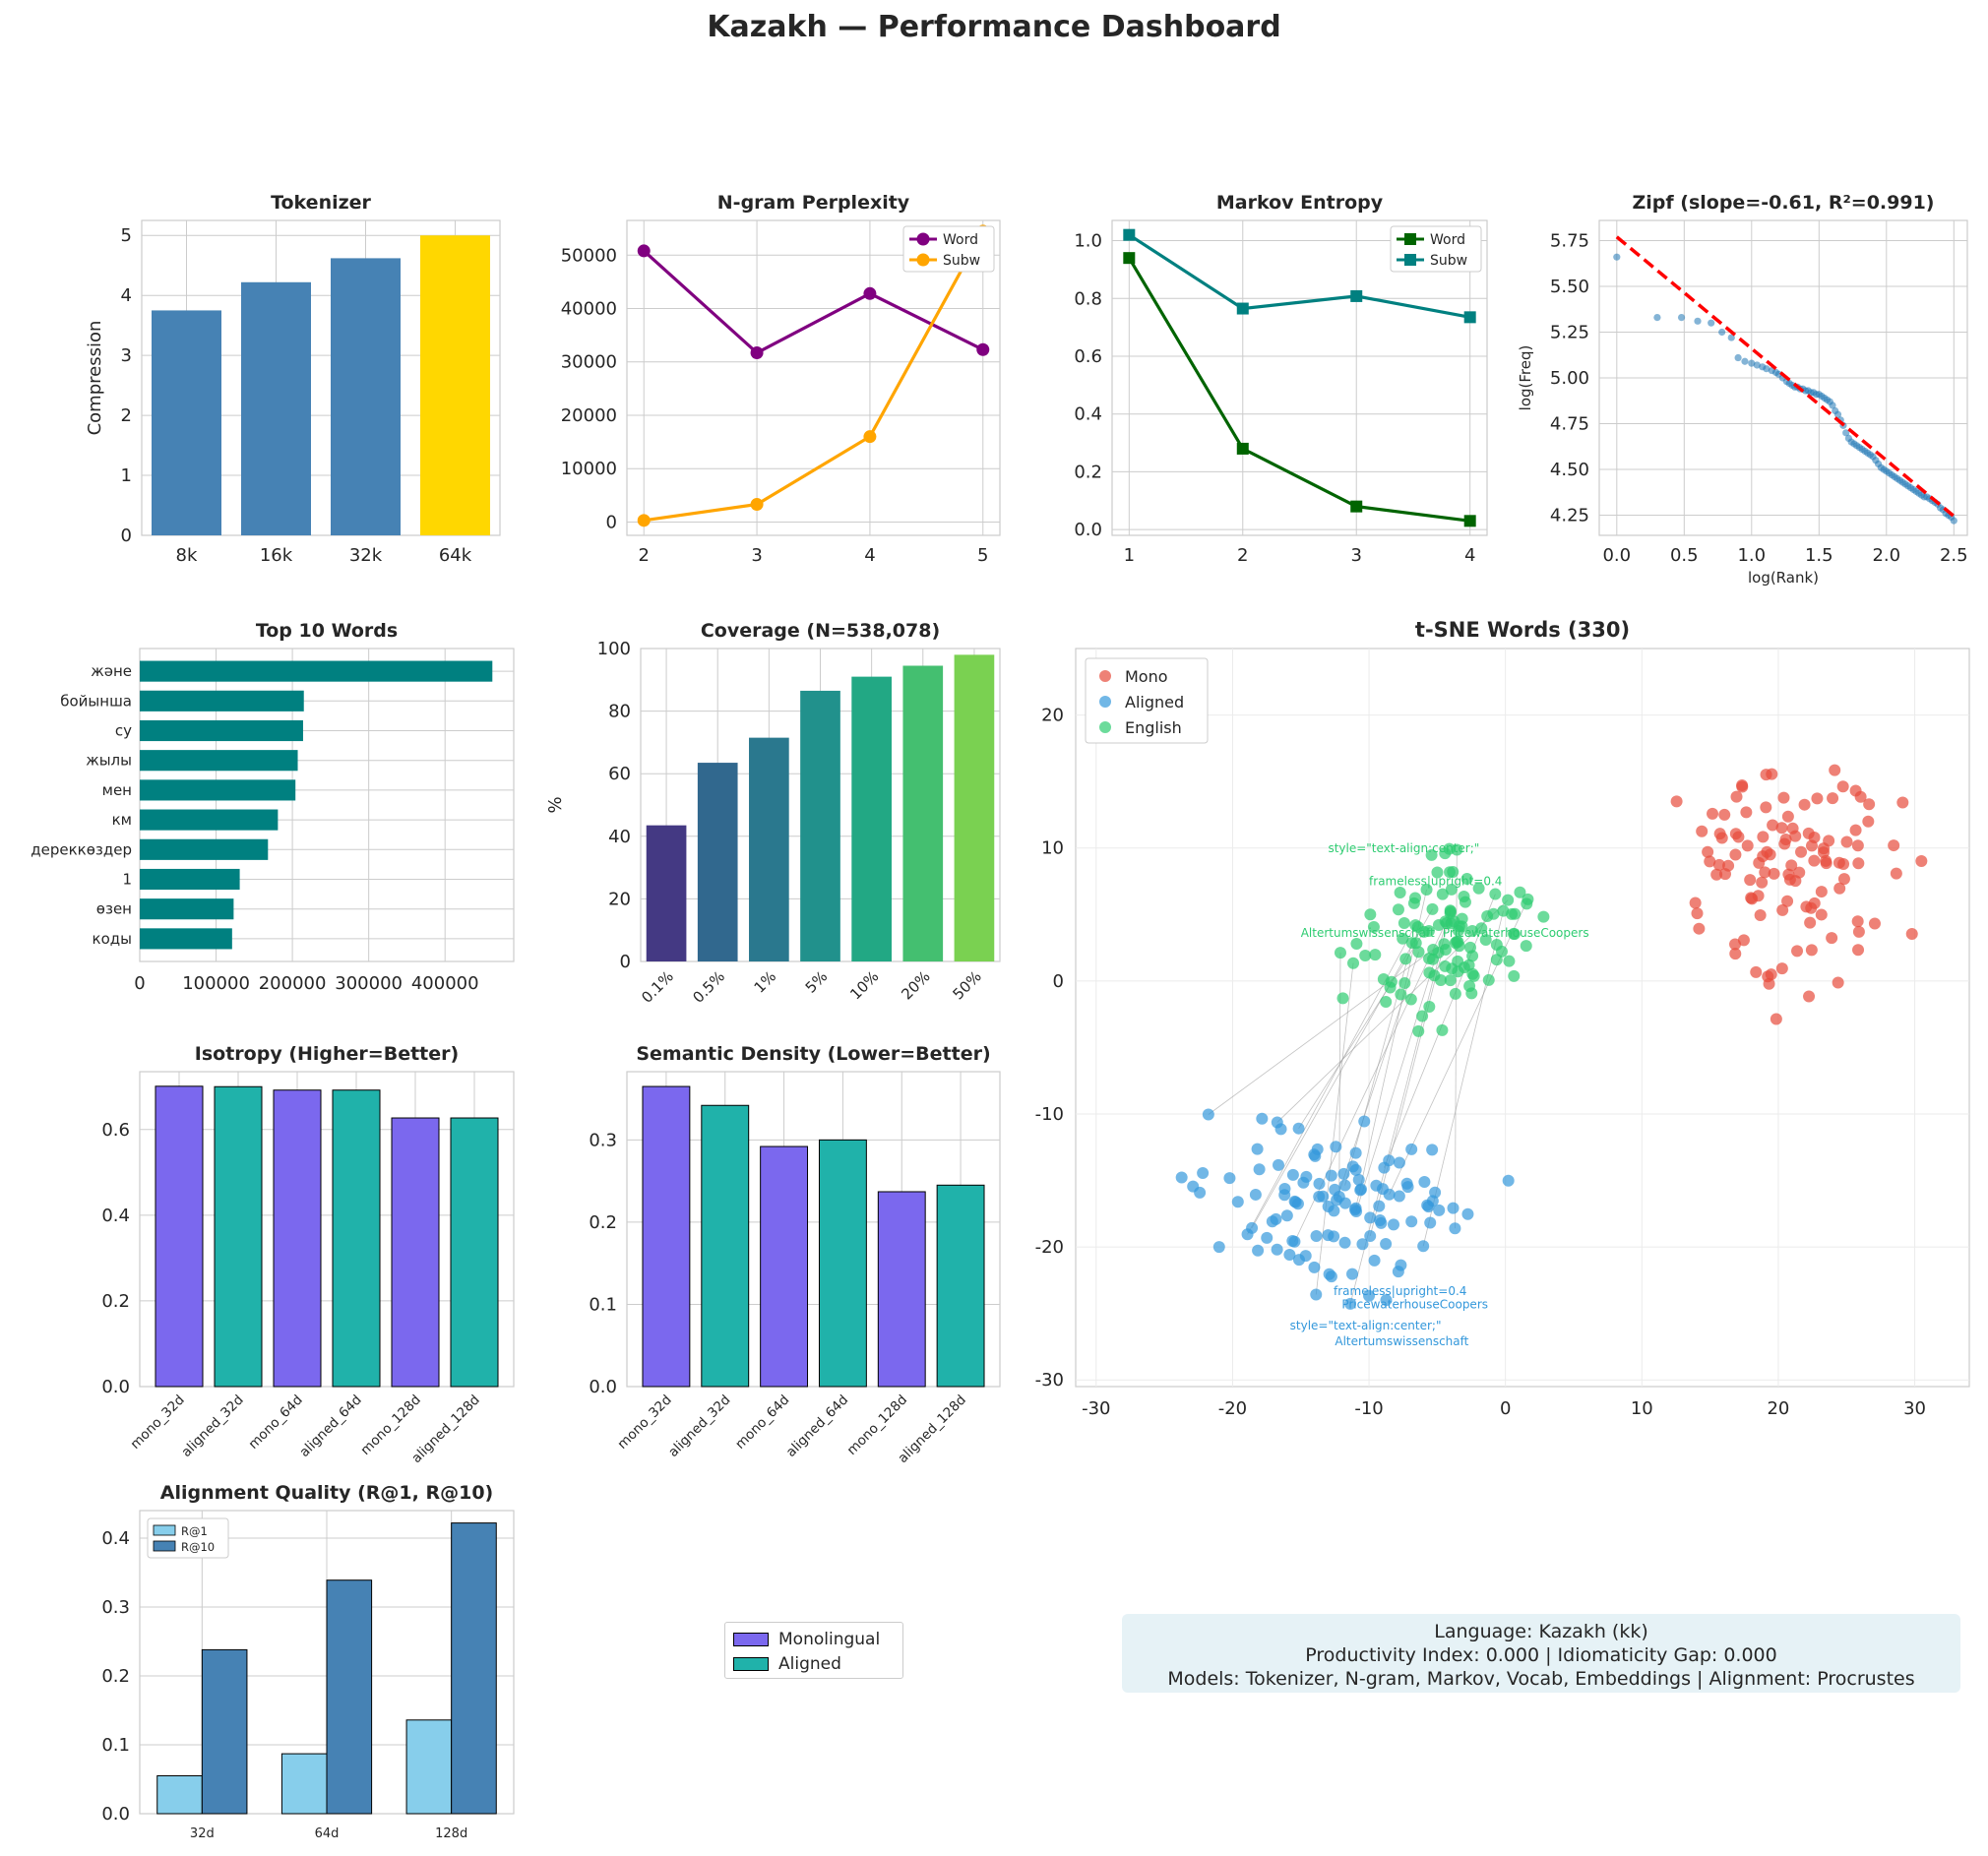 Image resolution: width=1988 pixels, height=1856 pixels. What do you see at coordinates (293, 379) in the screenshot?
I see `tokenizer-chart: 0 1 2 3 4 5 8k 16k 32k 64k Compression Tokenizer` at bounding box center [293, 379].